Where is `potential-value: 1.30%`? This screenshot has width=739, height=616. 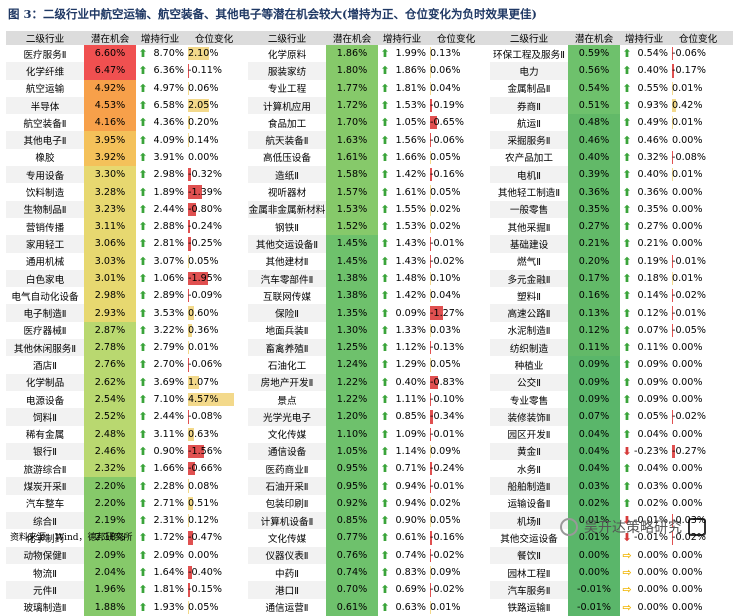
potential-value: 1.30% is located at coordinates (352, 330).